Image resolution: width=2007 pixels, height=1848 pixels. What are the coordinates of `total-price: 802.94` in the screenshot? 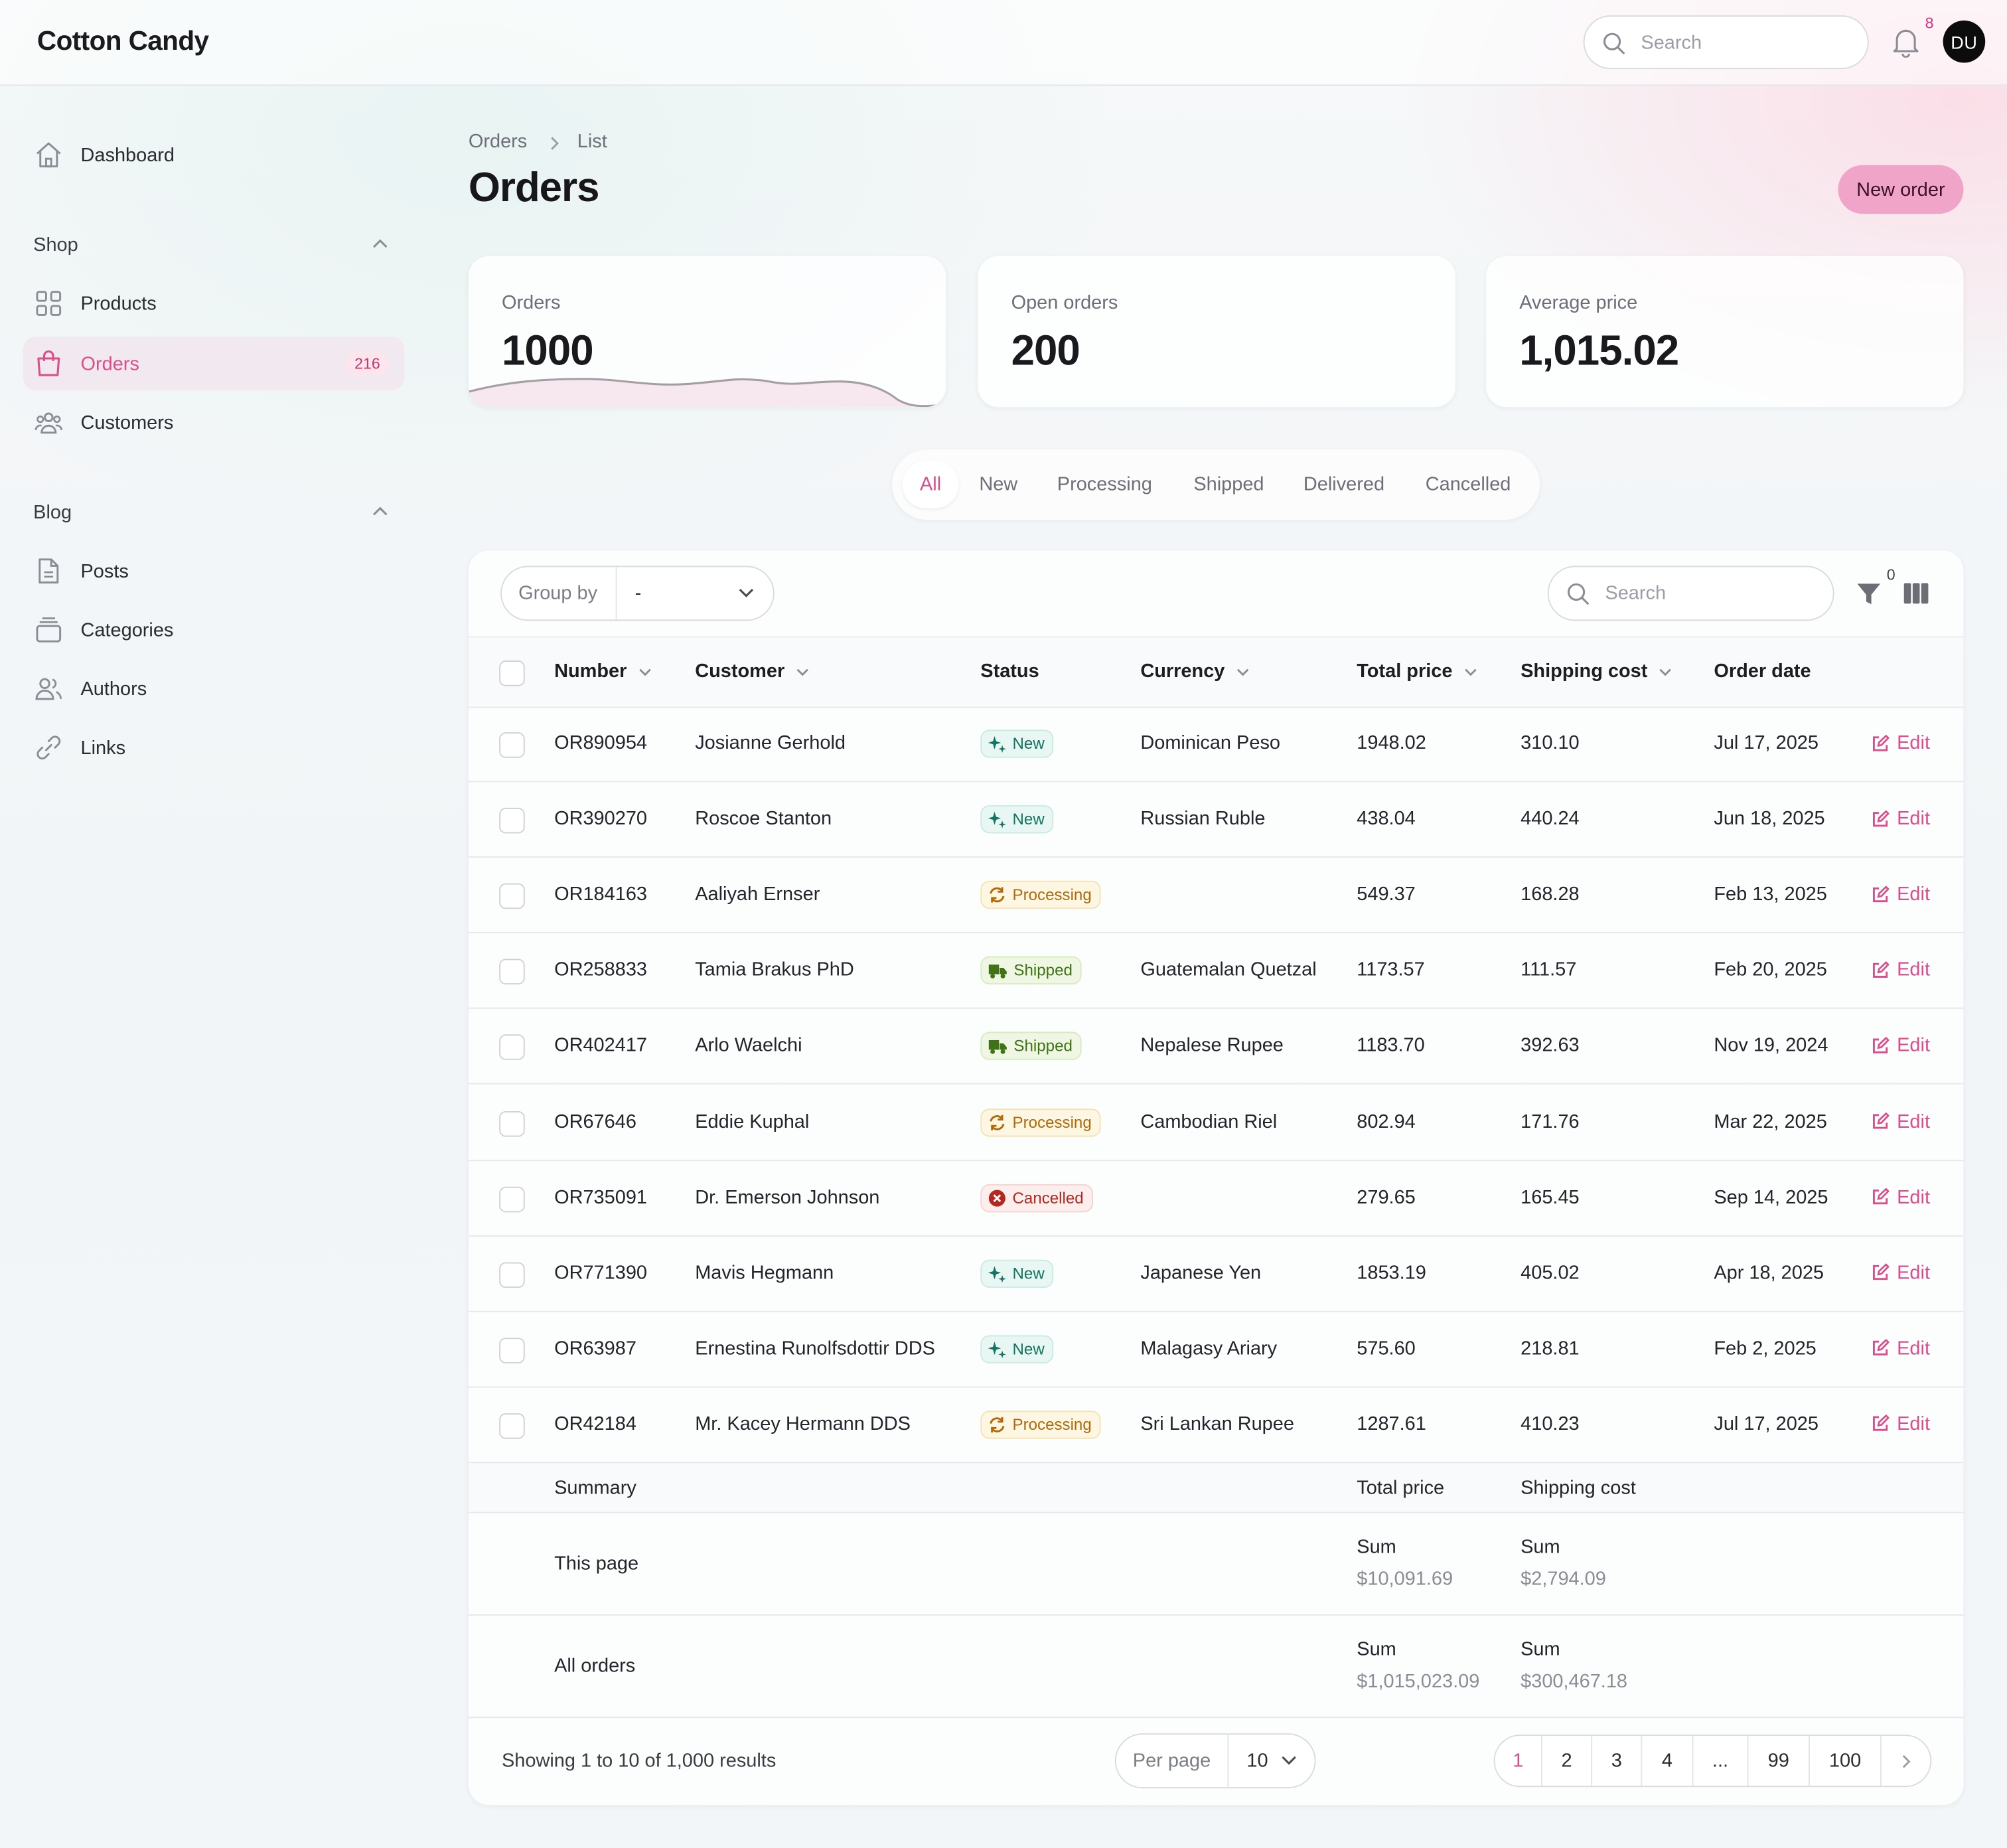 It's located at (1386, 1121).